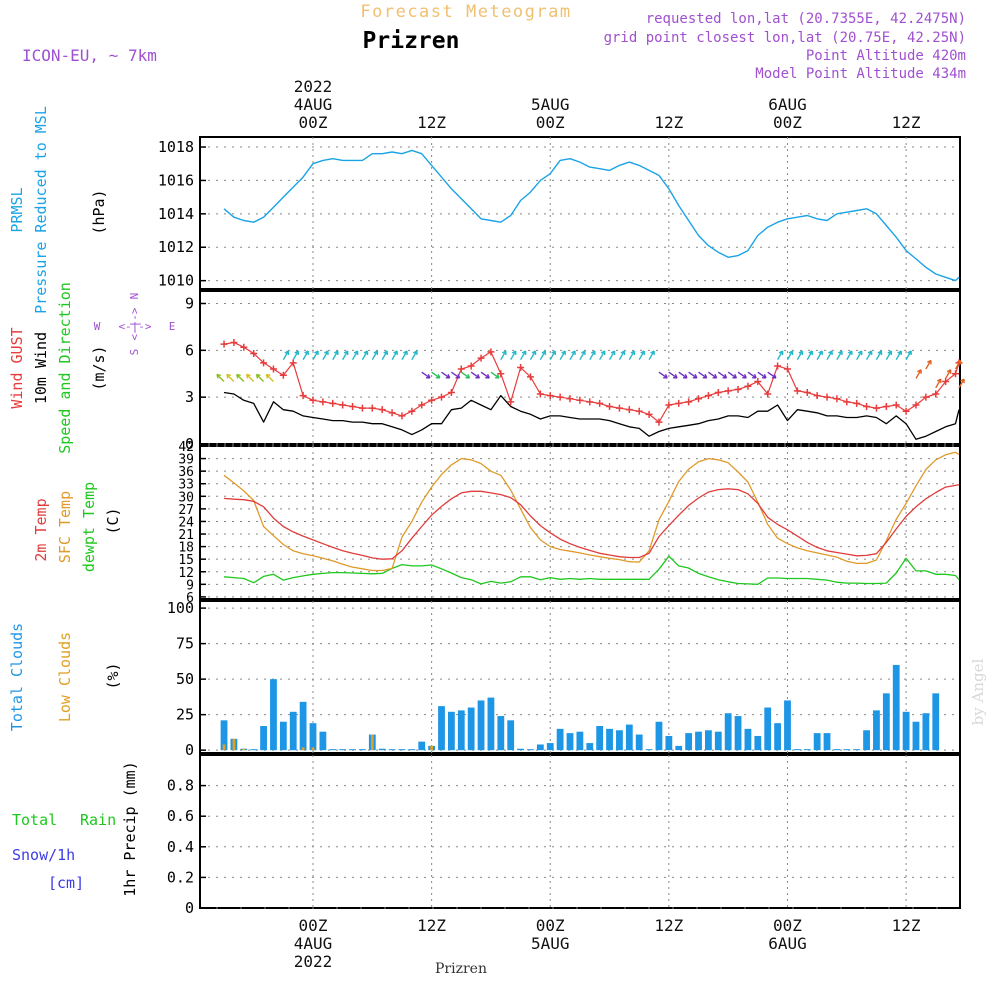 The image size is (1000, 1000). Describe the element at coordinates (17, 209) in the screenshot. I see `prmsl-label: PRMSL` at that location.